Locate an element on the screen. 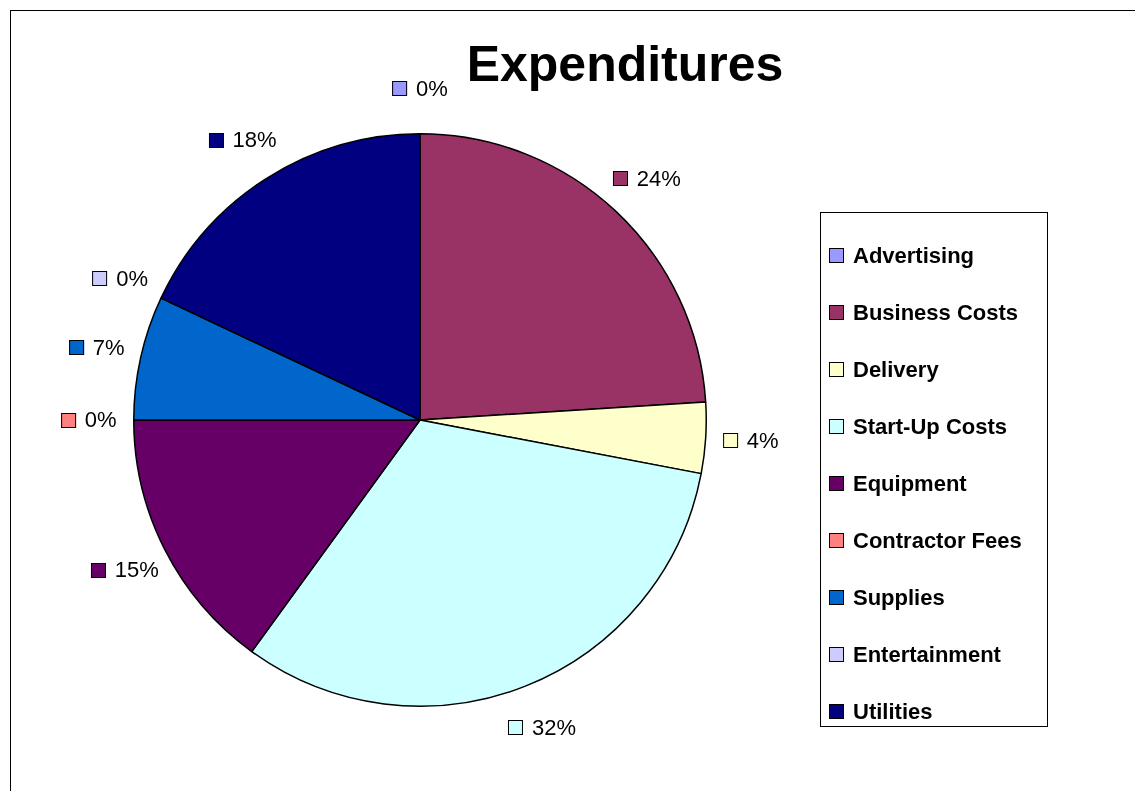 This screenshot has width=1135, height=791. legend-label: Utilities is located at coordinates (893, 711).